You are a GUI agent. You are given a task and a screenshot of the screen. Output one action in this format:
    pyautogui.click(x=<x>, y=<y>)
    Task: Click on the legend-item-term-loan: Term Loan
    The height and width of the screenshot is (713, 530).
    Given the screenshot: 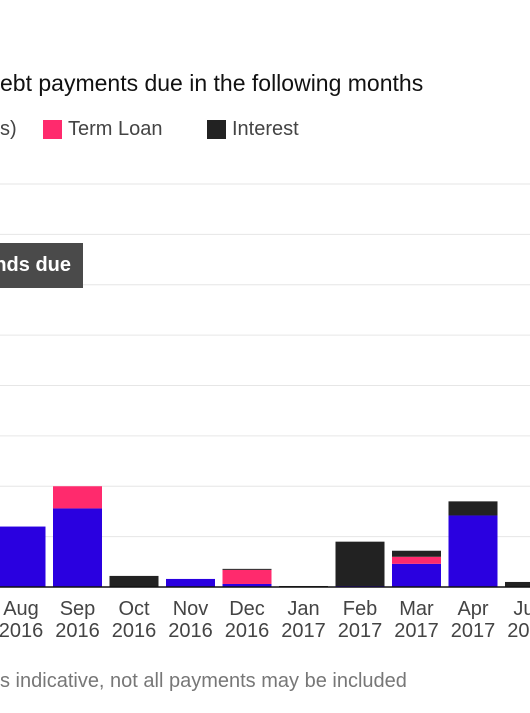 What is the action you would take?
    pyautogui.click(x=103, y=129)
    